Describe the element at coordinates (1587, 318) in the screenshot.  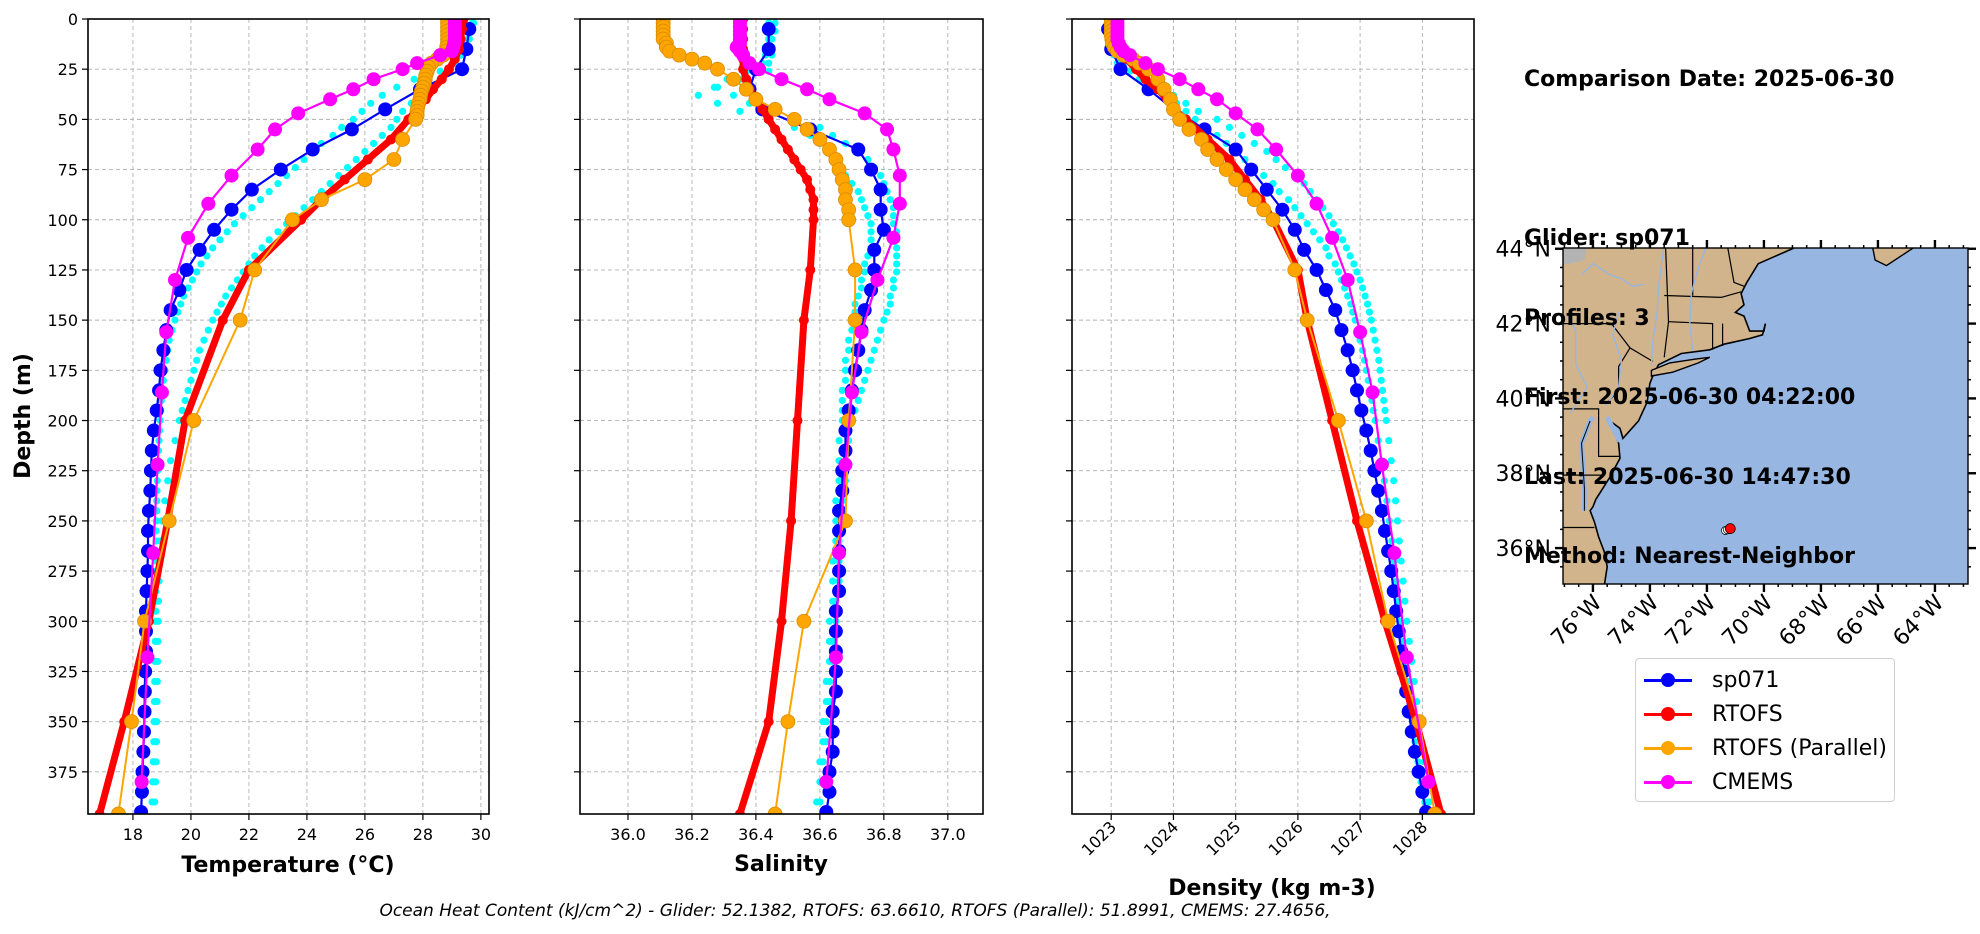
I see `info-profiles: Profiles: 3` at that location.